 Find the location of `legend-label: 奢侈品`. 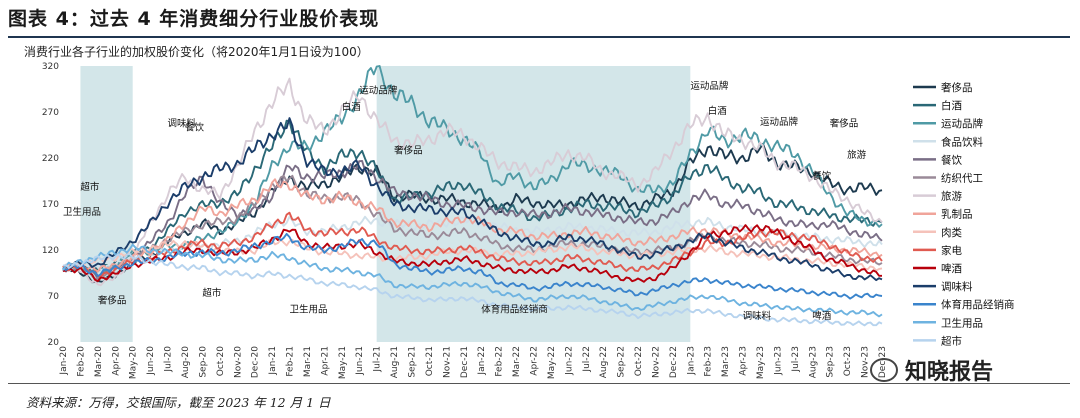

legend-label: 奢侈品 is located at coordinates (957, 87).